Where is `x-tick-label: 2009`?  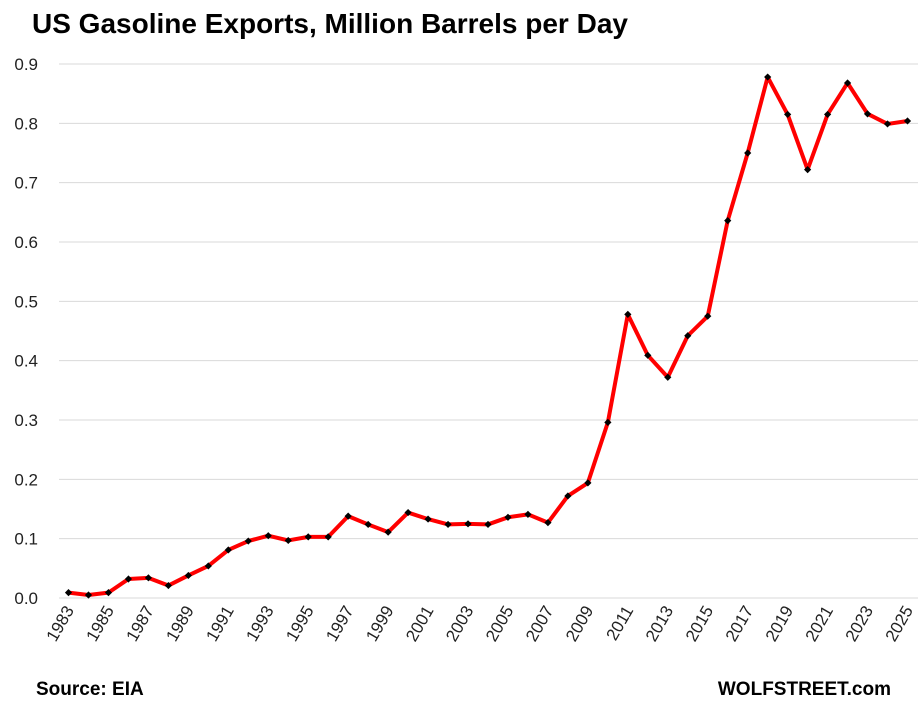 x-tick-label: 2009 is located at coordinates (579, 624).